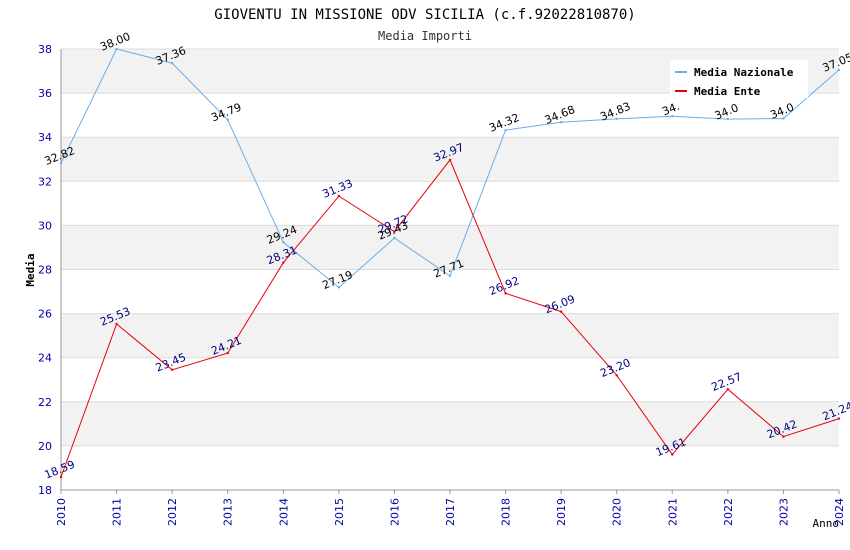 Image resolution: width=850 pixels, height=550 pixels. What do you see at coordinates (117, 512) in the screenshot?
I see `x-tick-label: 2011` at bounding box center [117, 512].